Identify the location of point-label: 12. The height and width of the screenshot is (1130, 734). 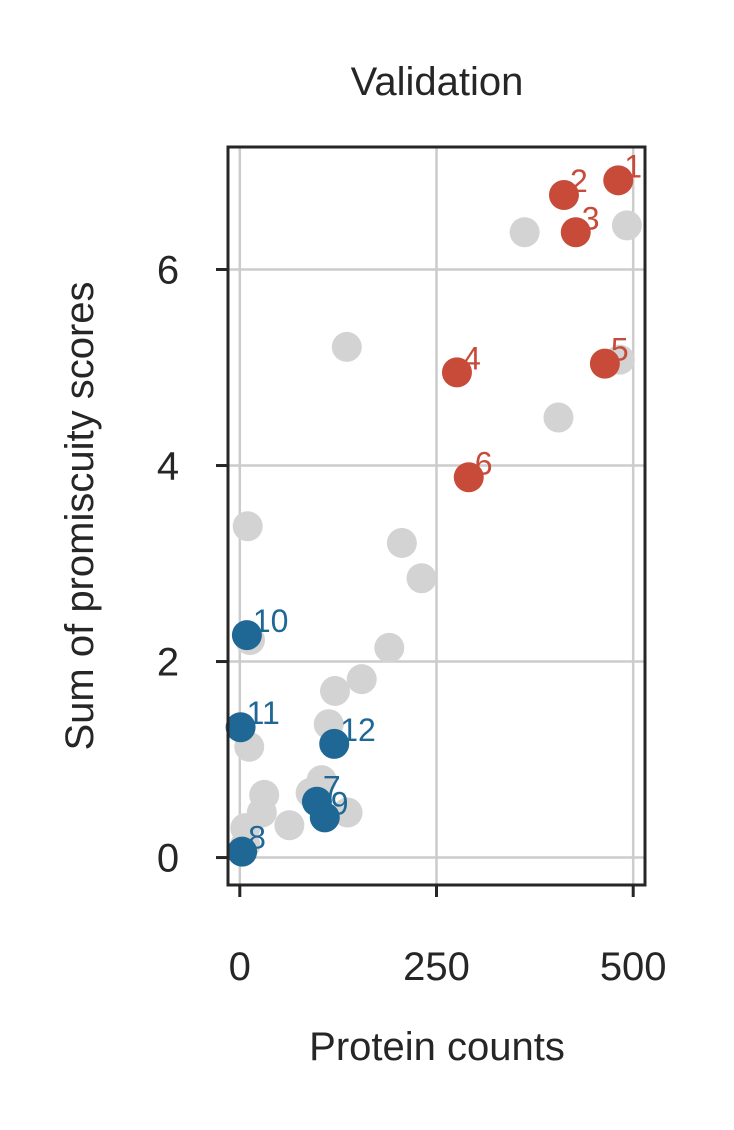
(358, 730).